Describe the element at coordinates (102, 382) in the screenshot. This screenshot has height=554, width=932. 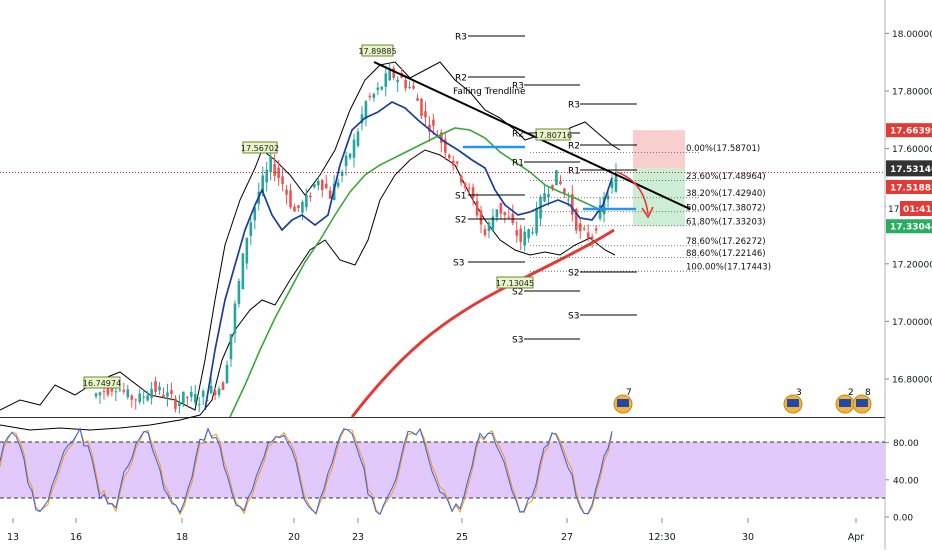
I see `early-label-box: 16.74974` at that location.